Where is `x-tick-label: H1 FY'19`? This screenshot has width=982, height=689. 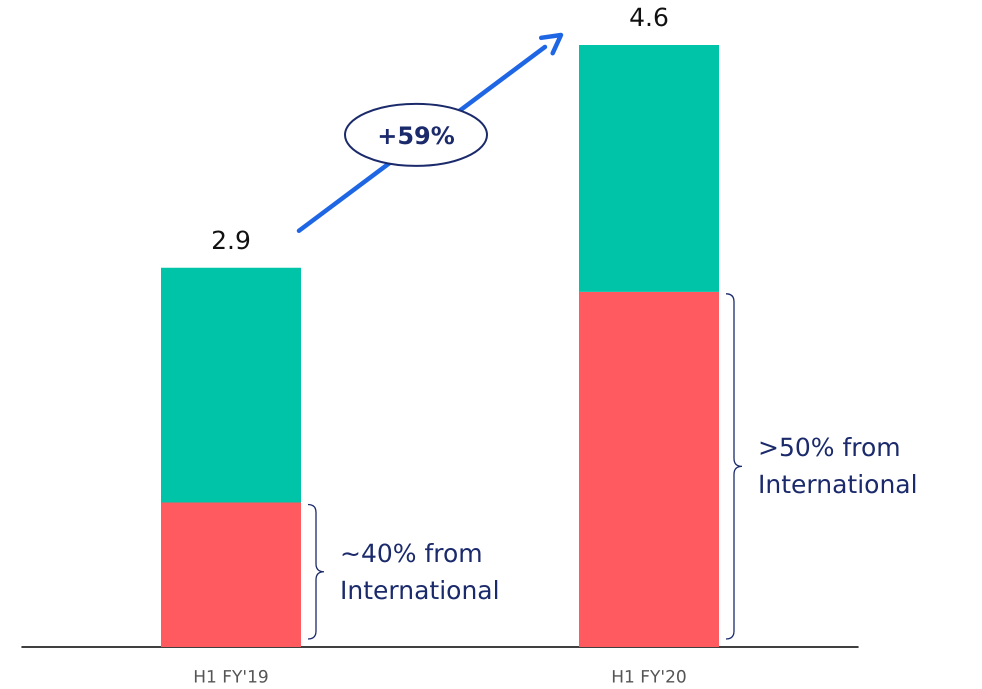 x-tick-label: H1 FY'19 is located at coordinates (231, 678).